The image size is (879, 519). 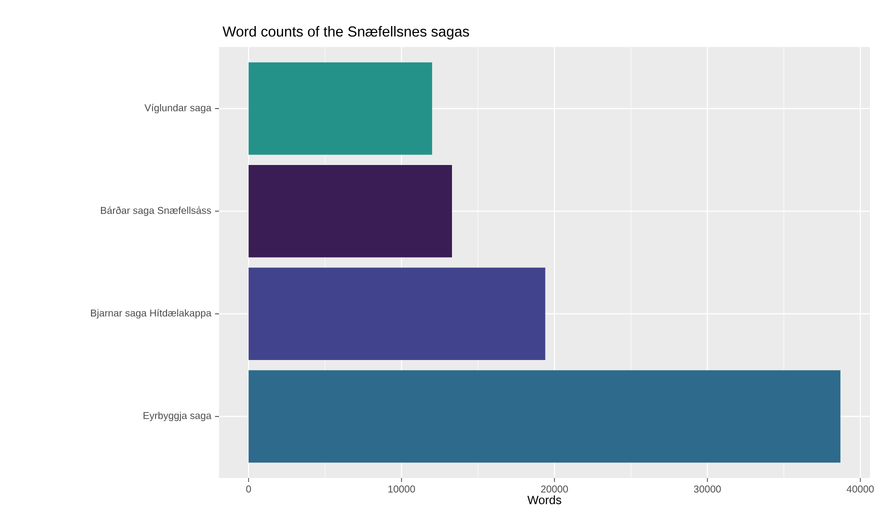 What do you see at coordinates (156, 211) in the screenshot?
I see `y-tick-label: Bárðar saga Snæfellsáss` at bounding box center [156, 211].